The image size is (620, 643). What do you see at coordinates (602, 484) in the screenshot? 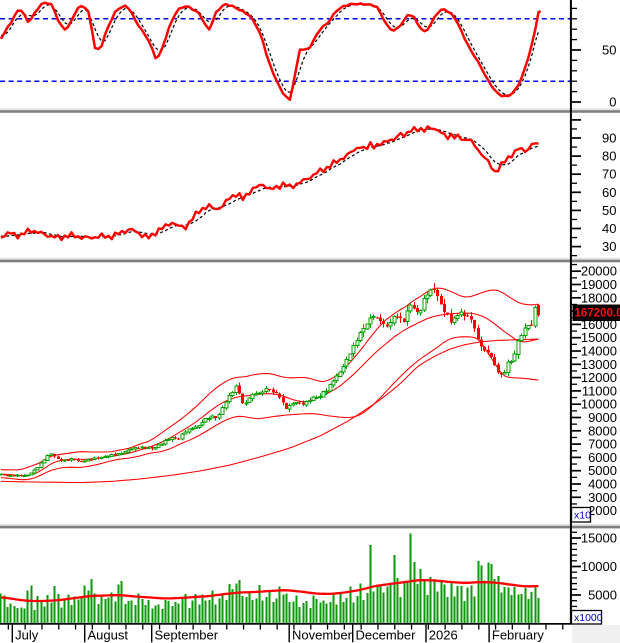
I see `svg-text: 4000` at bounding box center [602, 484].